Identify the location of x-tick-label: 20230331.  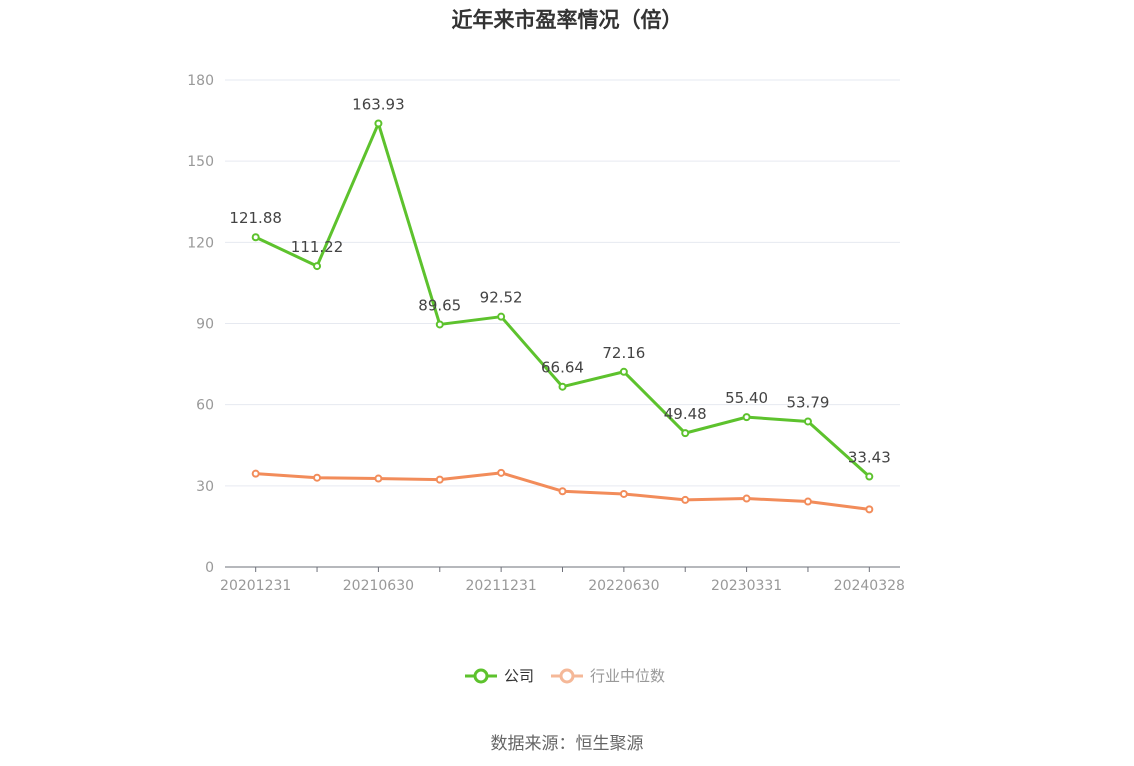
(746, 586).